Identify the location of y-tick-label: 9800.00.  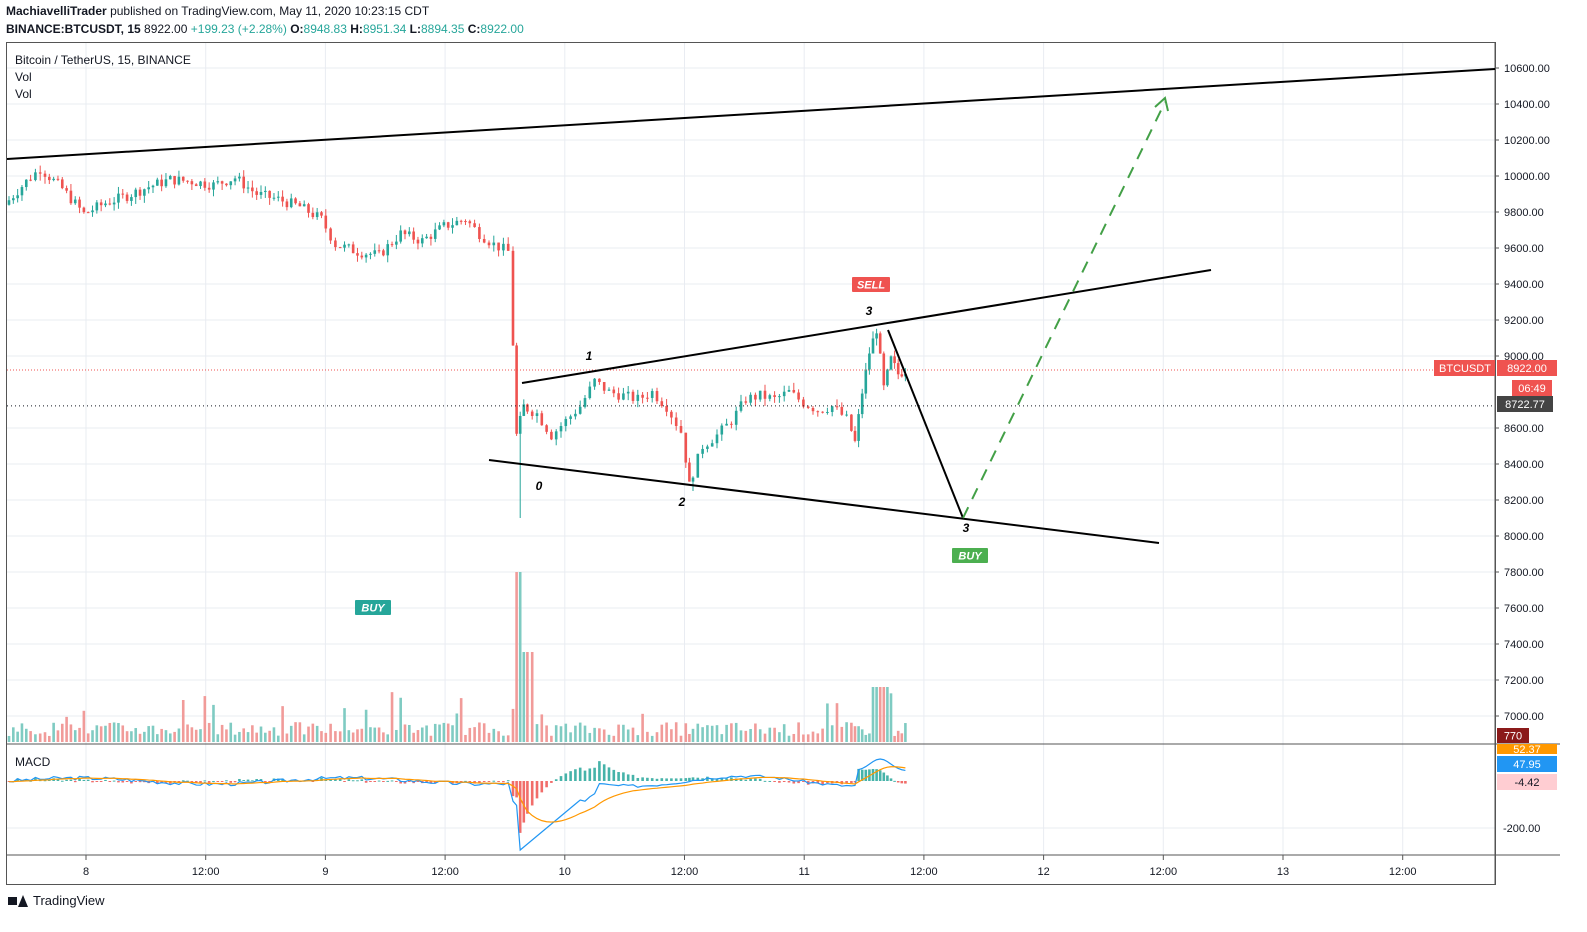
(1524, 213).